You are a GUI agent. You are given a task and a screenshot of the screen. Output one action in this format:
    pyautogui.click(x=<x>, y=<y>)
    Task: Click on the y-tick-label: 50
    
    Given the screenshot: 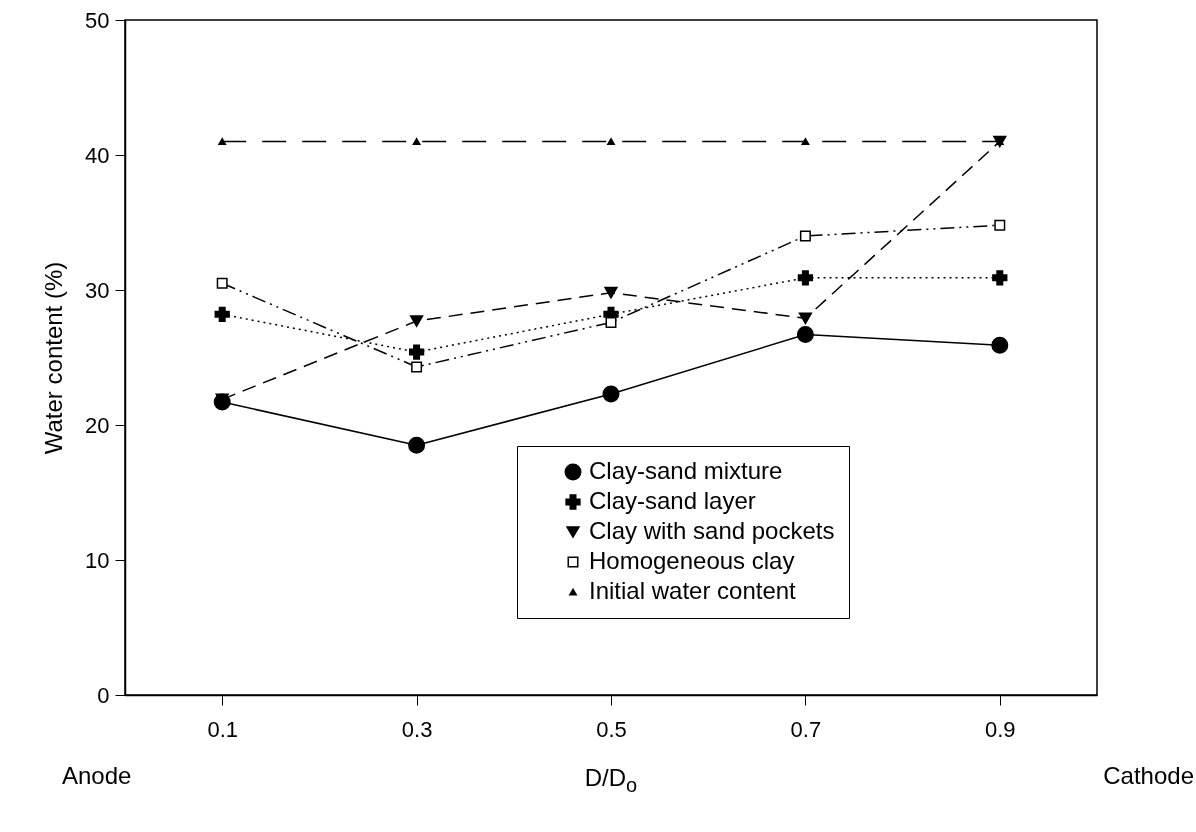 What is the action you would take?
    pyautogui.click(x=97, y=20)
    